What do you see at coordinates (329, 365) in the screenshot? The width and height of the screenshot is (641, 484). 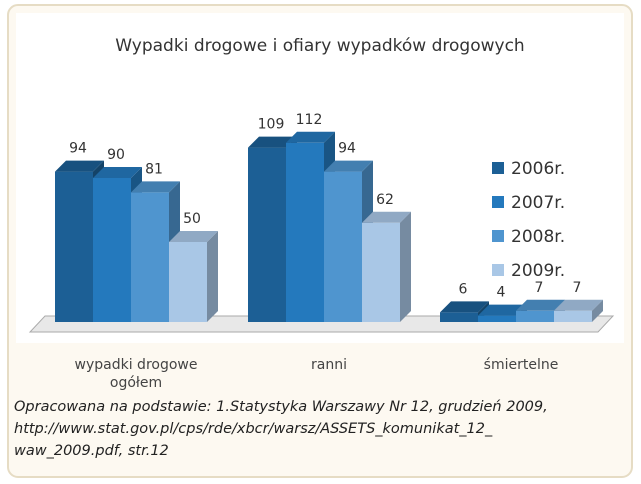 I see `x-tick-label: ranni` at bounding box center [329, 365].